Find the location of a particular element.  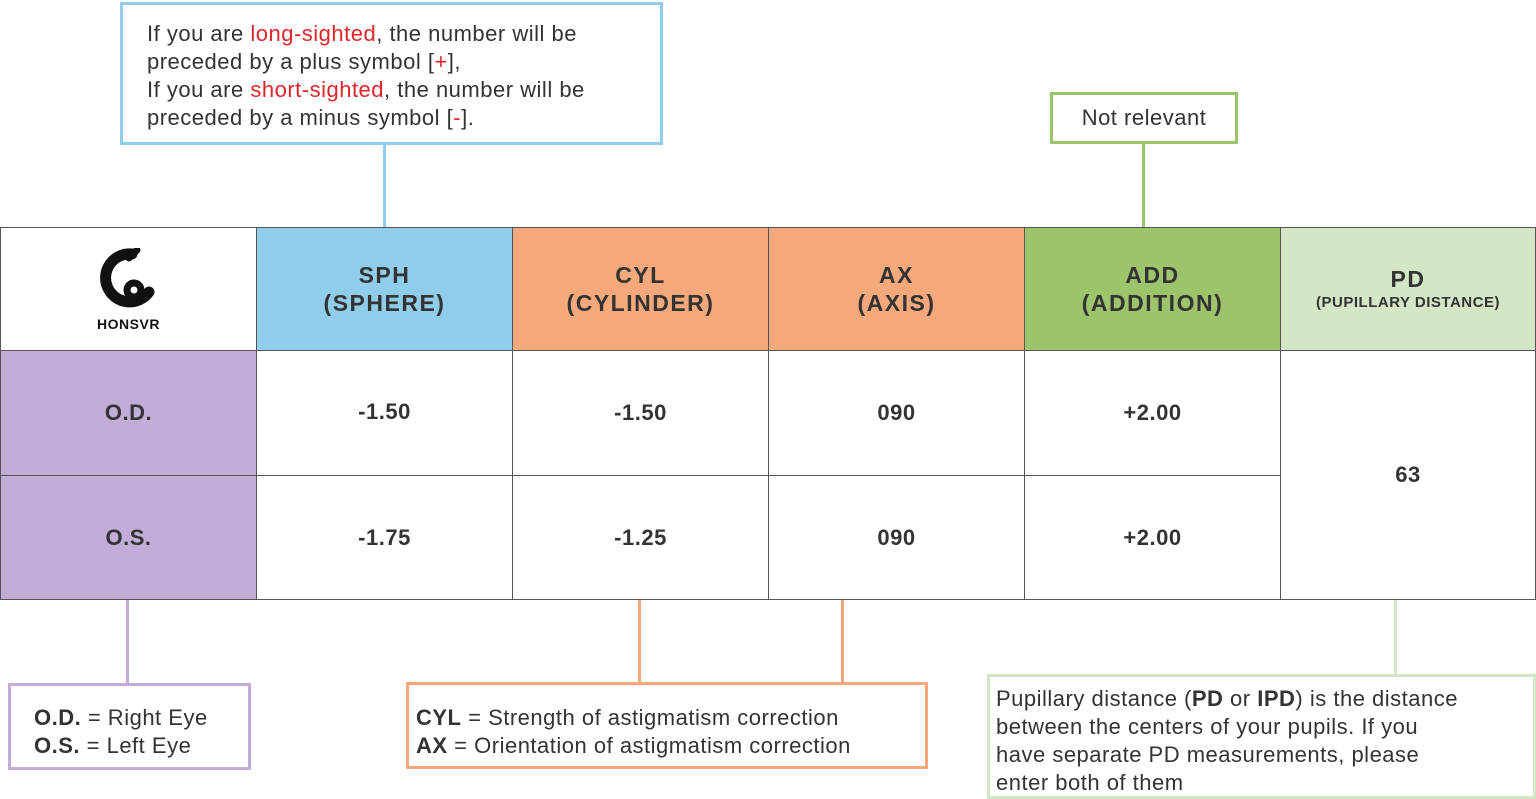

row-label-od: O.D. is located at coordinates (128, 413).